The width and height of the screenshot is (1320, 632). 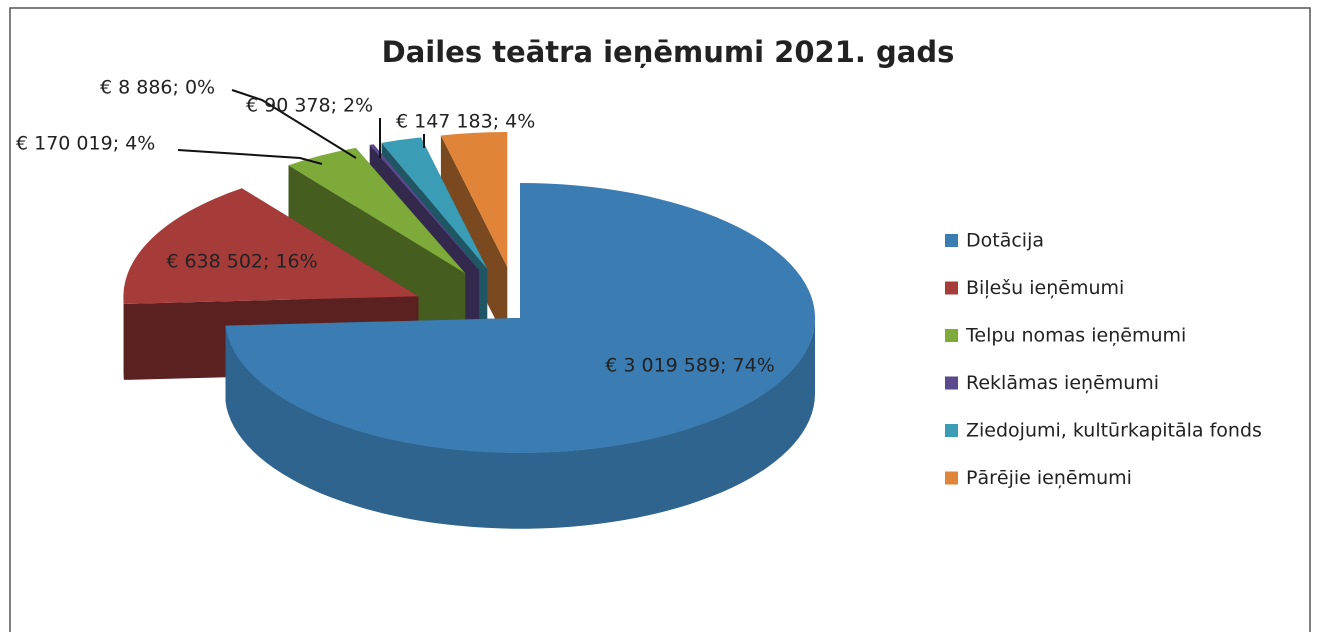 I want to click on data-label: € 3 019 589; 74%, so click(x=690, y=366).